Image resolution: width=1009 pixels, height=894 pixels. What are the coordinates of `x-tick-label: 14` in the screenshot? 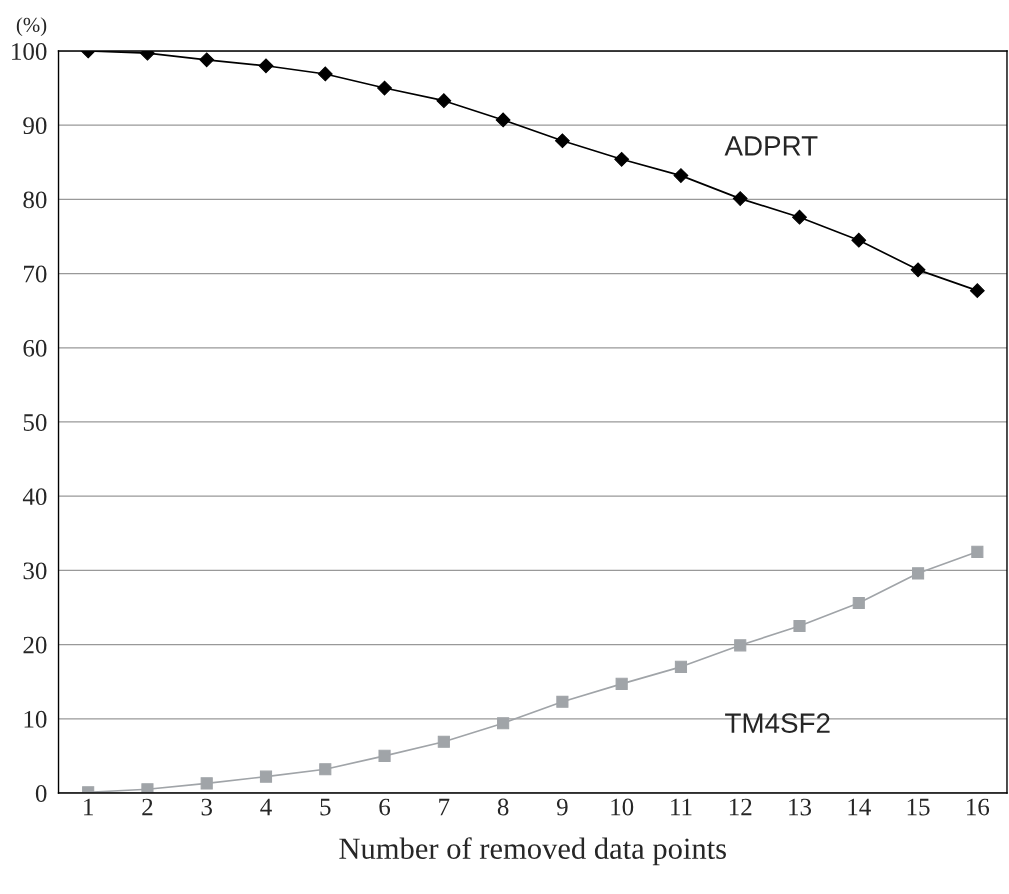 It's located at (859, 807).